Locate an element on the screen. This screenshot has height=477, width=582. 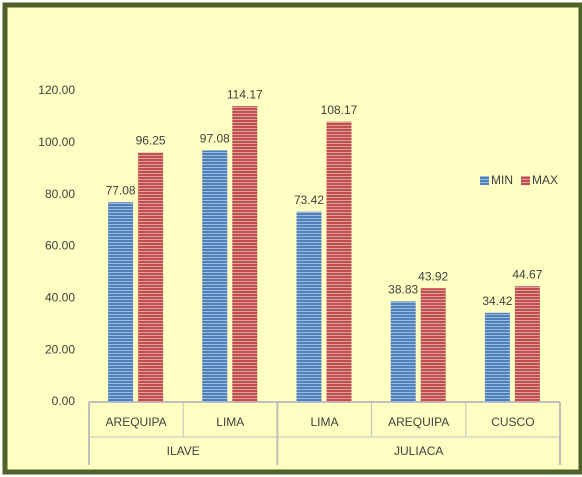
data-label: 108.17 is located at coordinates (339, 110).